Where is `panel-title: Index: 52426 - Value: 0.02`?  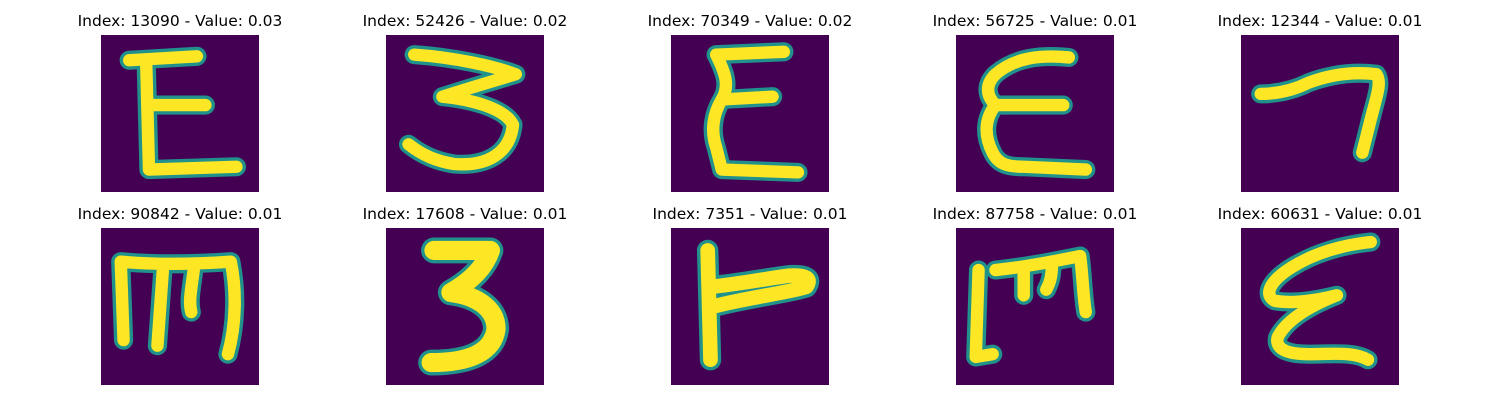 panel-title: Index: 52426 - Value: 0.02 is located at coordinates (465, 21).